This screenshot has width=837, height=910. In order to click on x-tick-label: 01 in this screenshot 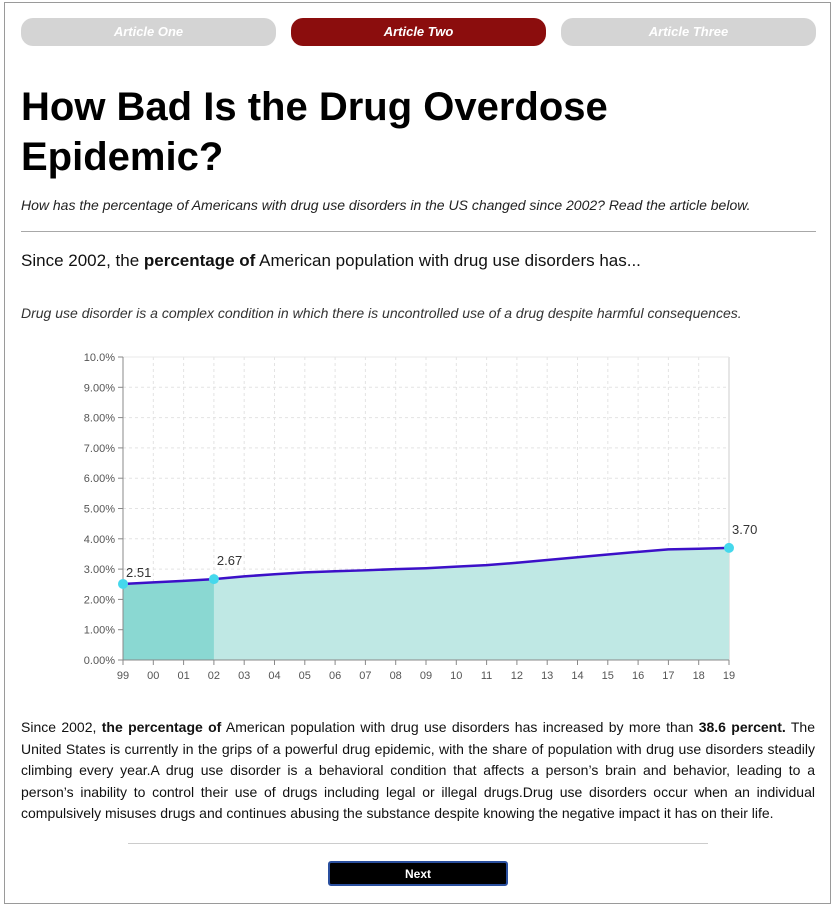, I will do `click(183, 676)`.